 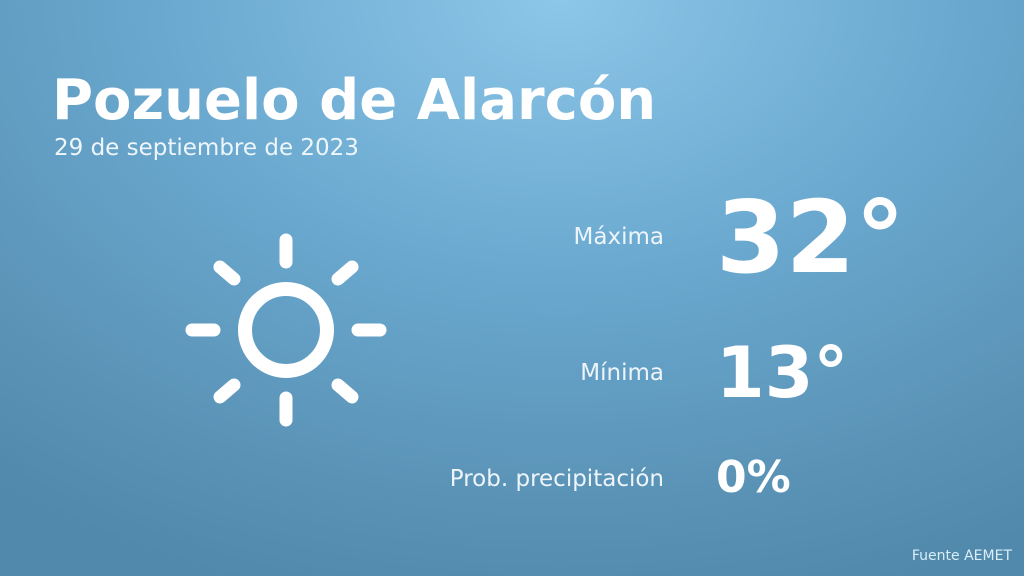 I want to click on precip-label: Prob. precipitación, so click(x=556, y=479).